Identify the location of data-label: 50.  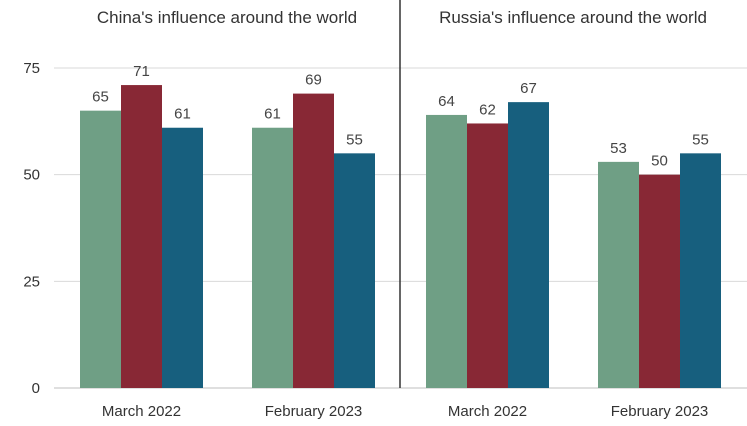
(659, 161).